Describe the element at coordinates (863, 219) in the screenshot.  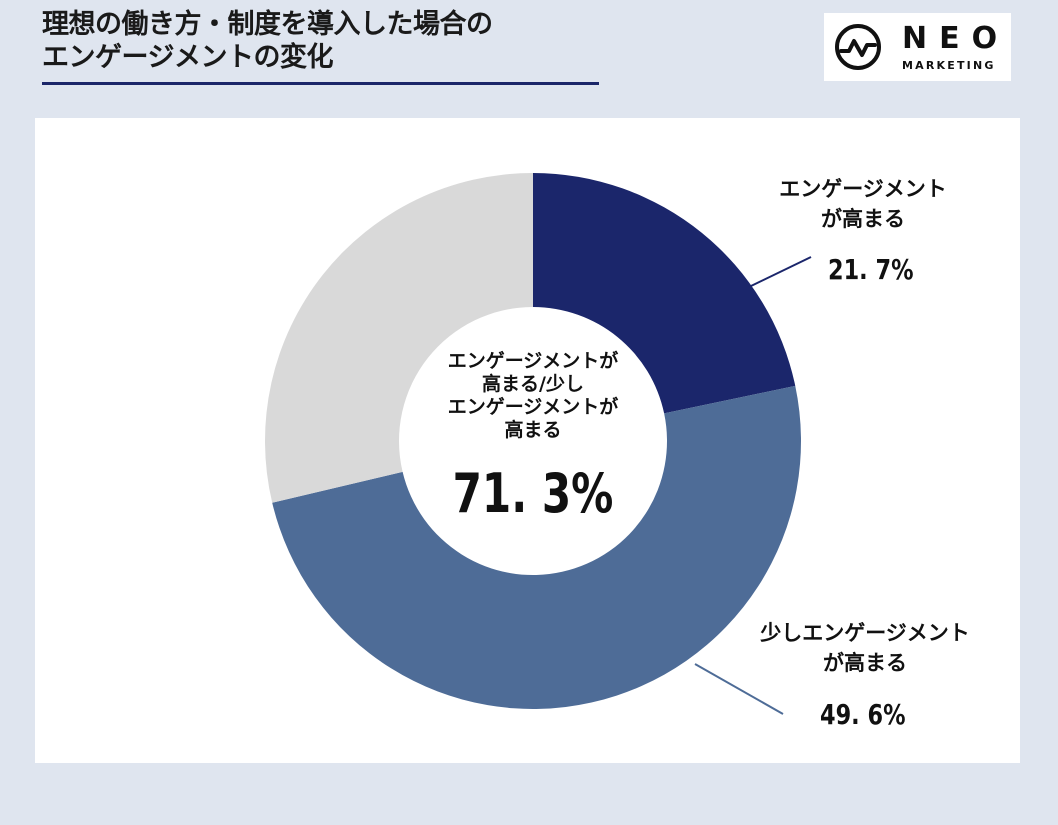
I see `label-engagement-rises-line2: が高まる` at that location.